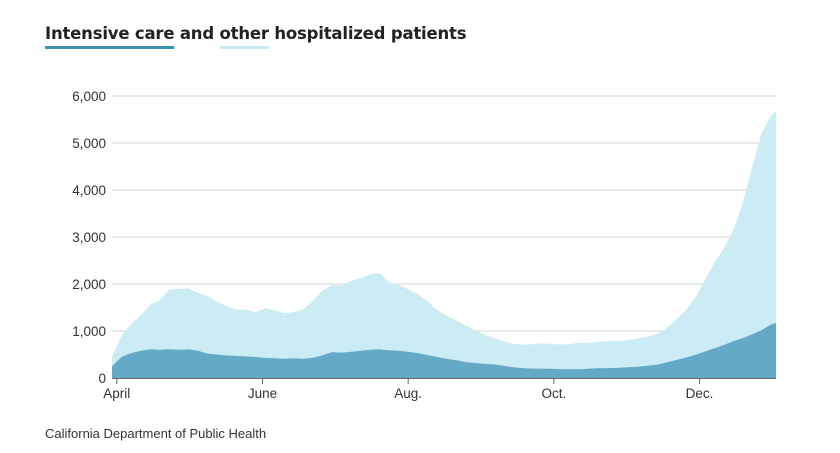 This screenshot has height=453, width=840. I want to click on title-rest: hospitalized patients, so click(370, 33).